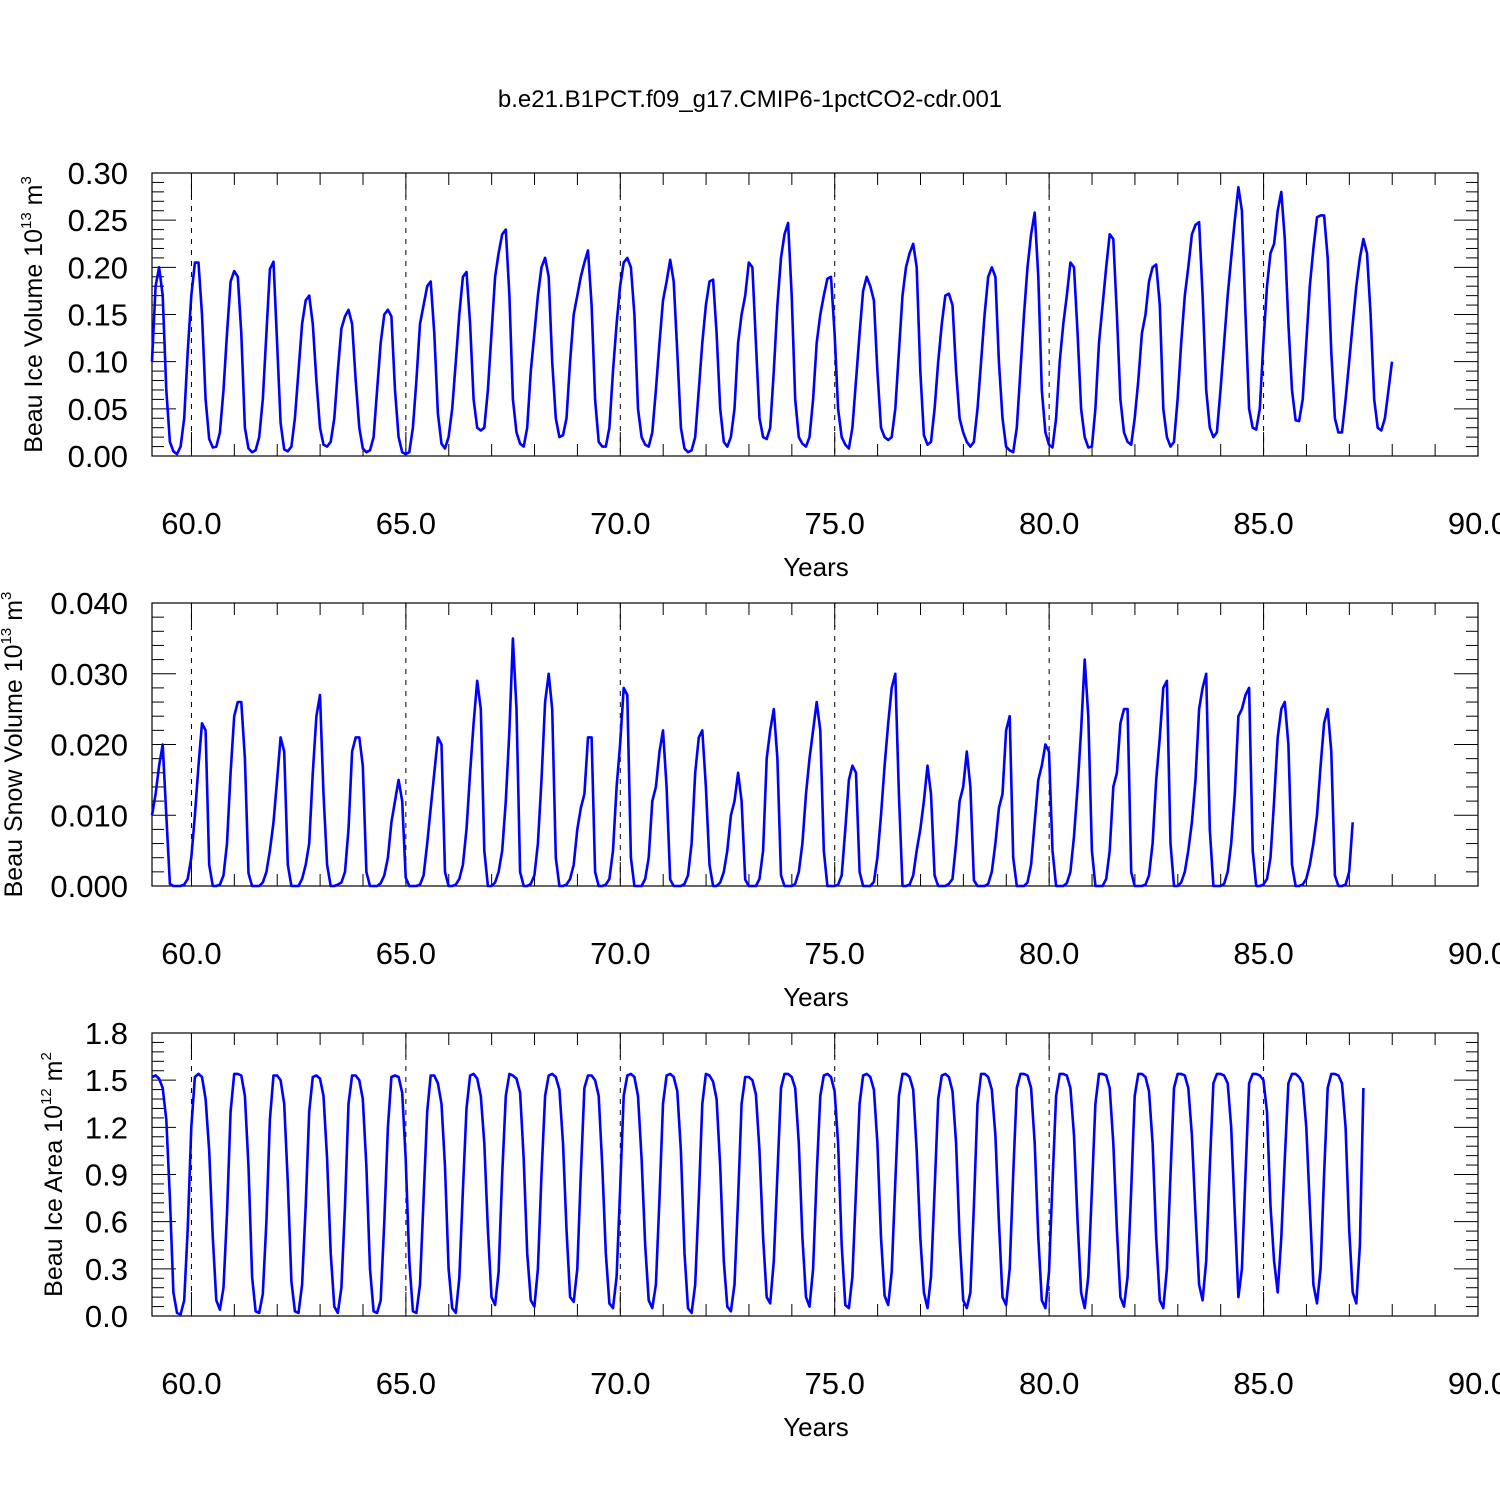 Image resolution: width=1500 pixels, height=1505 pixels. Describe the element at coordinates (98, 409) in the screenshot. I see `y-tick-label: 0.05` at that location.